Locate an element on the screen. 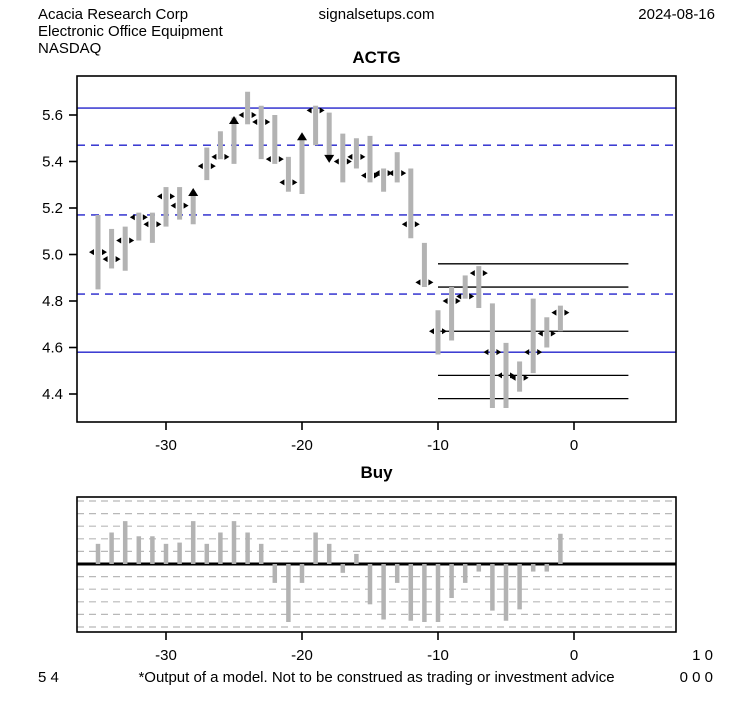 The height and width of the screenshot is (708, 753). website-label: signalsetups.com is located at coordinates (376, 14).